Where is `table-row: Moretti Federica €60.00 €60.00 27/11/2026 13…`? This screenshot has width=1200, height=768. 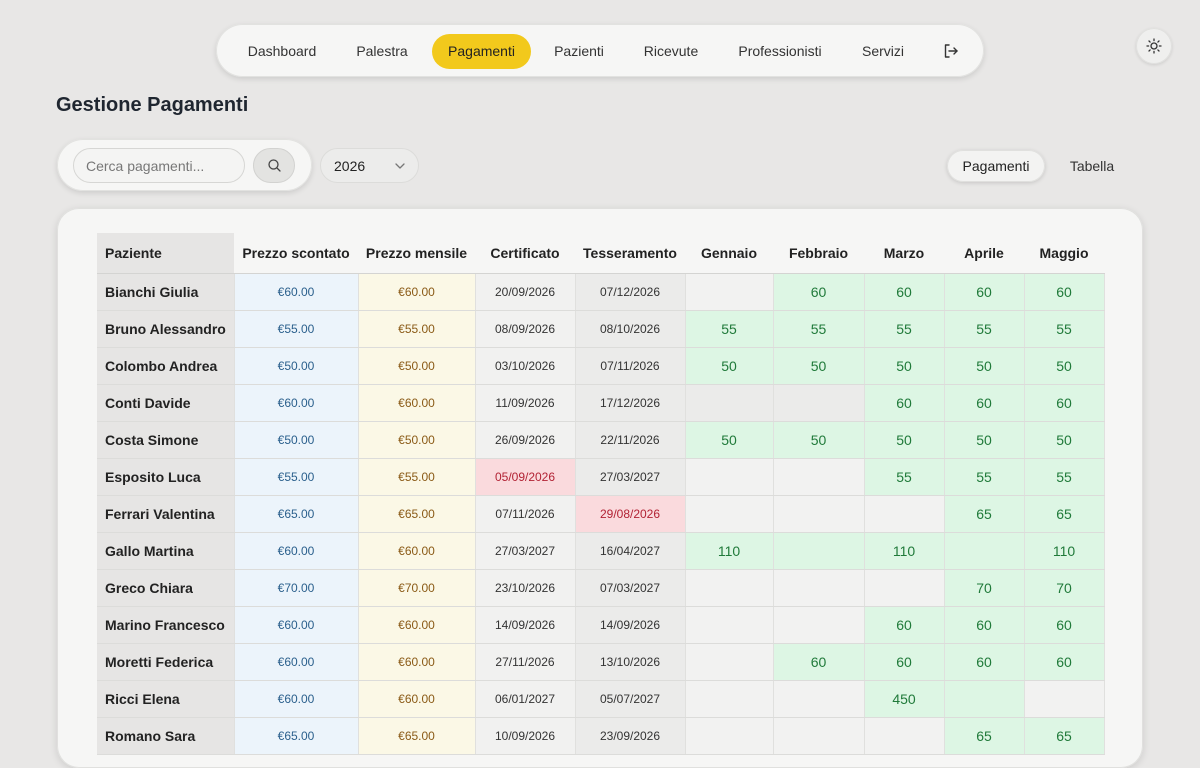 table-row: Moretti Federica €60.00 €60.00 27/11/2026 13… is located at coordinates (601, 662).